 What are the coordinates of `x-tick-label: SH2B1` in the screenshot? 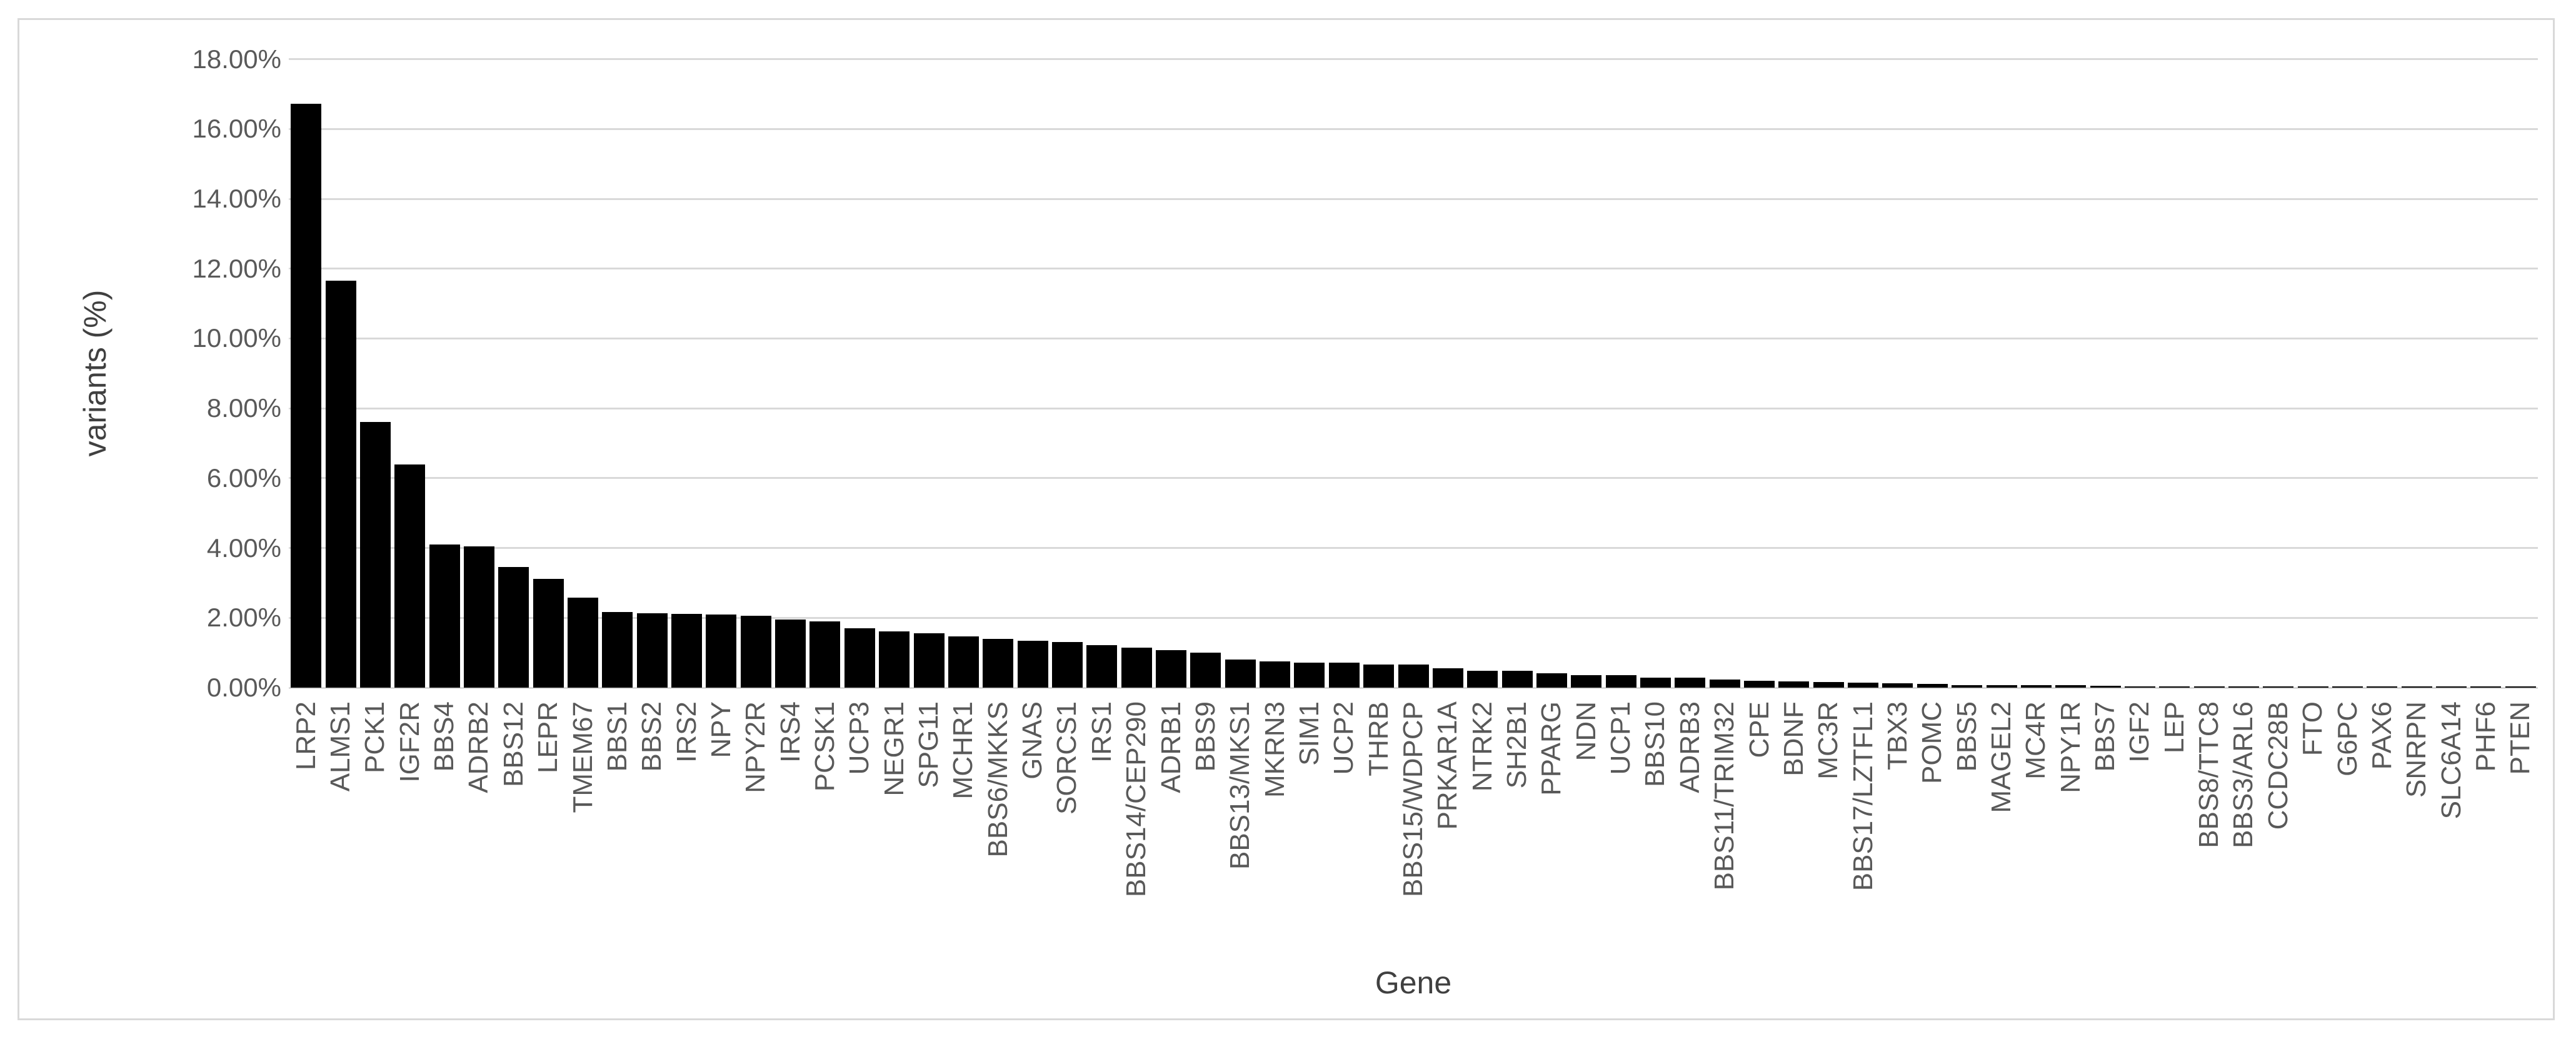 It's located at (1517, 745).